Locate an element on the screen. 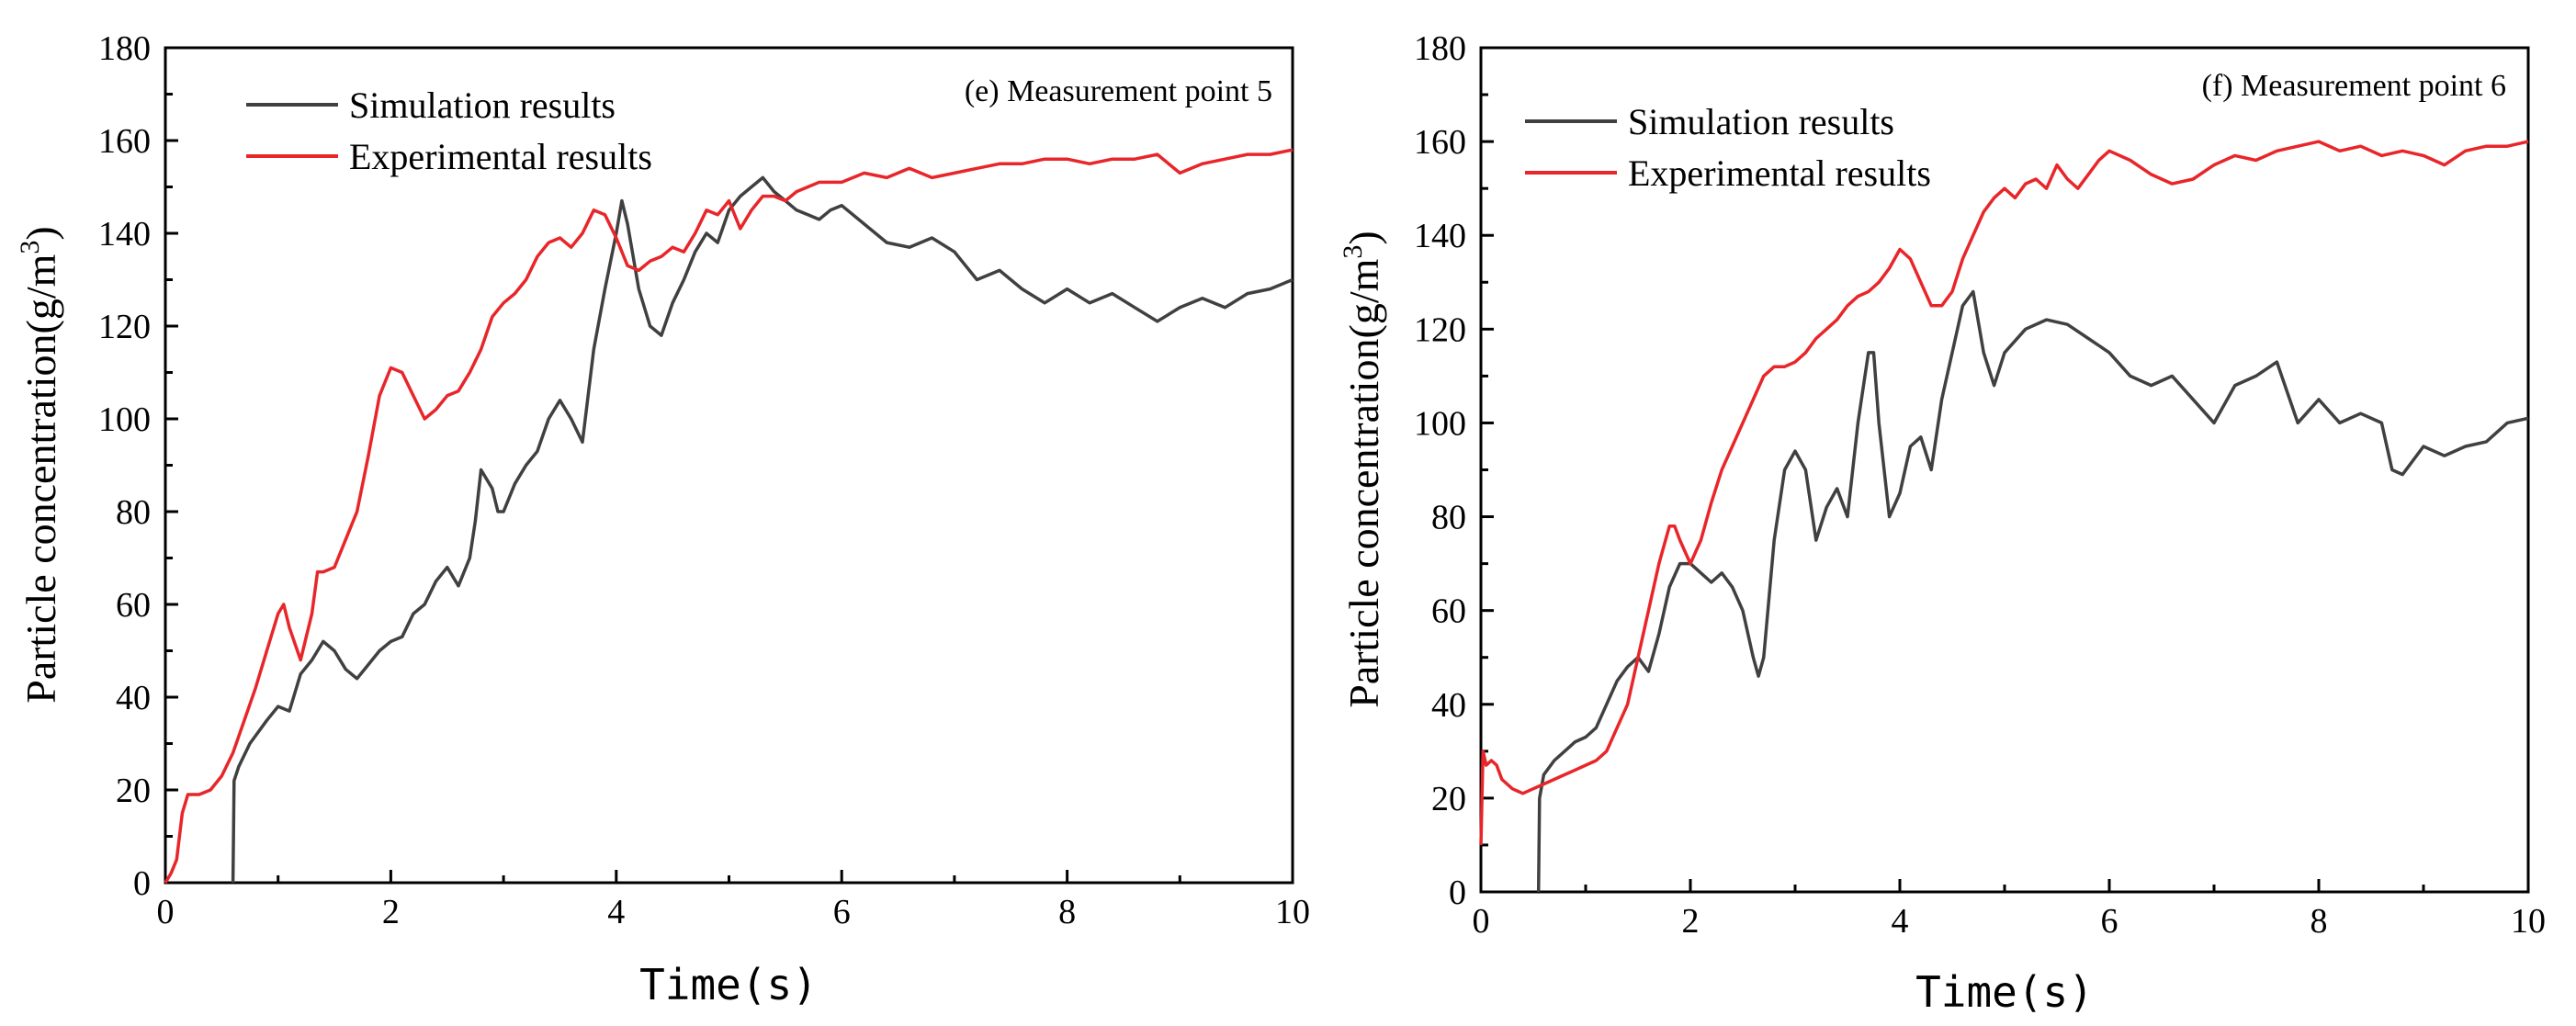 This screenshot has height=1026, width=2576. panel-title: (f) Measurement point 6 is located at coordinates (2354, 86).